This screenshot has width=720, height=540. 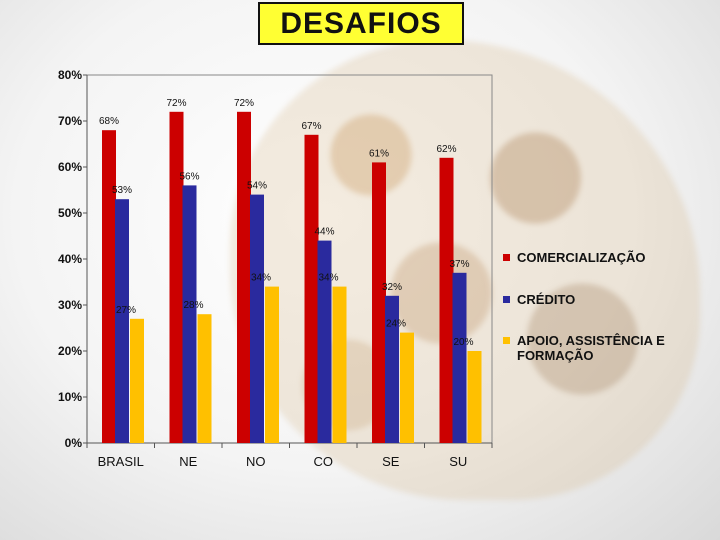 What do you see at coordinates (459, 264) in the screenshot?
I see `data-label: 37%` at bounding box center [459, 264].